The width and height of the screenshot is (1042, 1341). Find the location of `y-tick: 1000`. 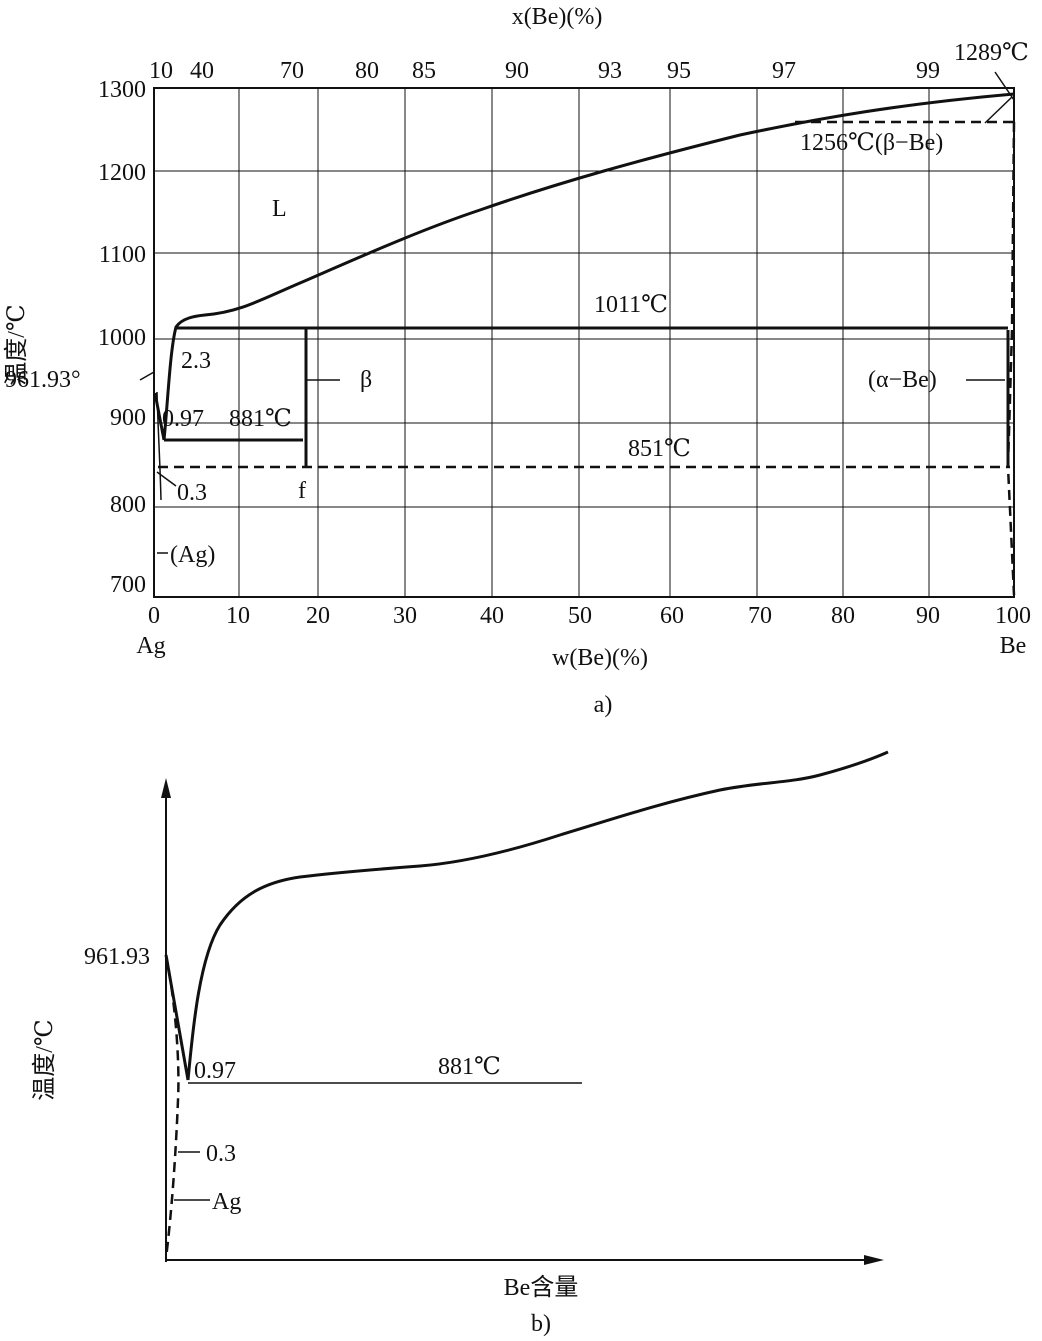

y-tick: 1000 is located at coordinates (122, 338).